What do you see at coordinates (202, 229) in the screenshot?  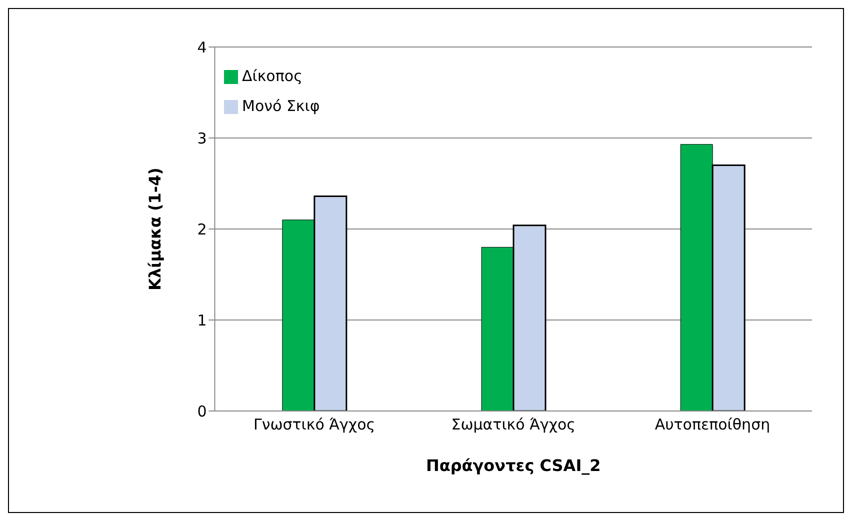 I see `y-tick-label: 2` at bounding box center [202, 229].